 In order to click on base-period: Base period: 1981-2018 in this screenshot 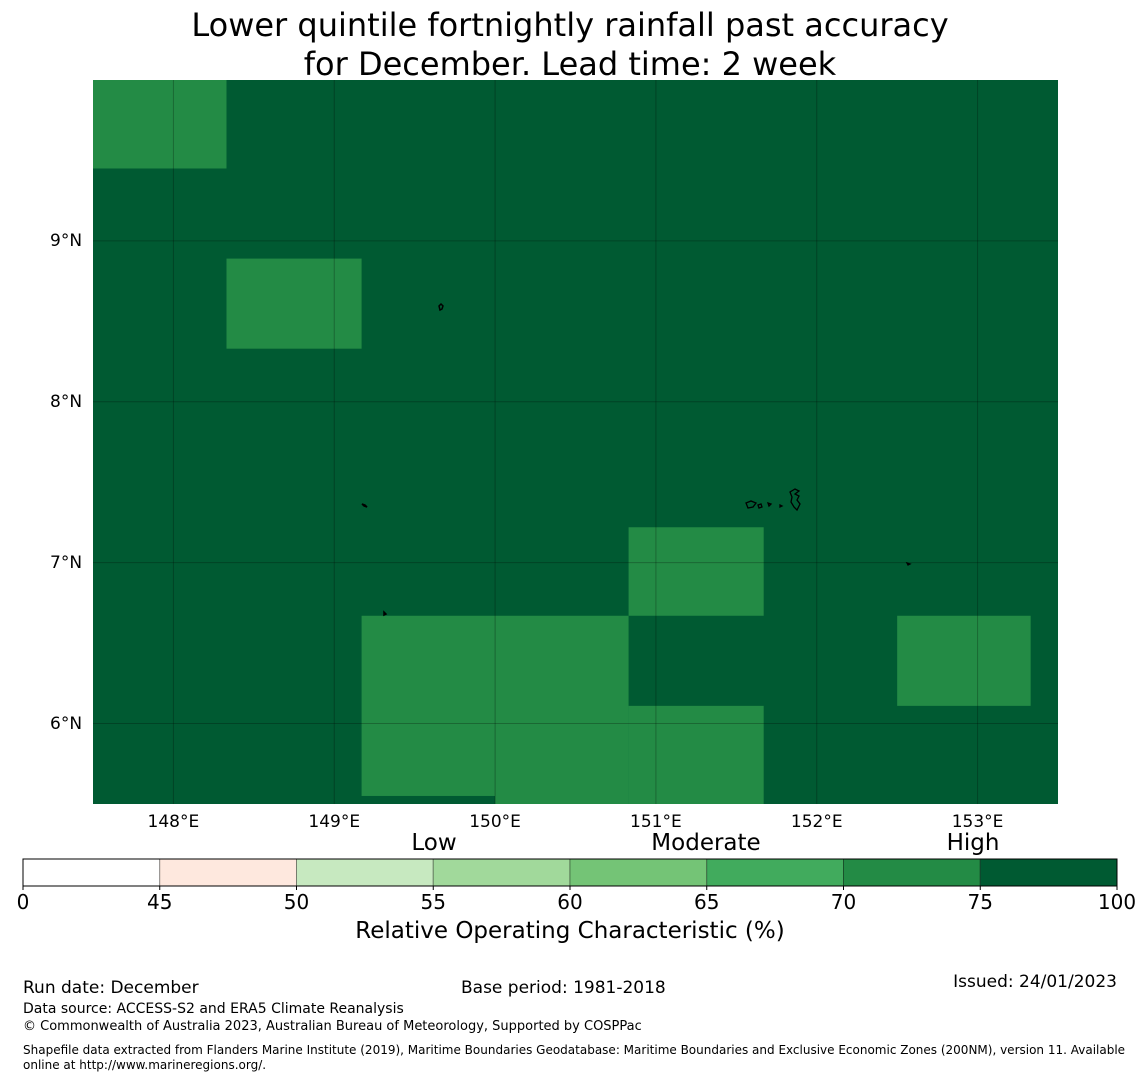, I will do `click(563, 988)`.